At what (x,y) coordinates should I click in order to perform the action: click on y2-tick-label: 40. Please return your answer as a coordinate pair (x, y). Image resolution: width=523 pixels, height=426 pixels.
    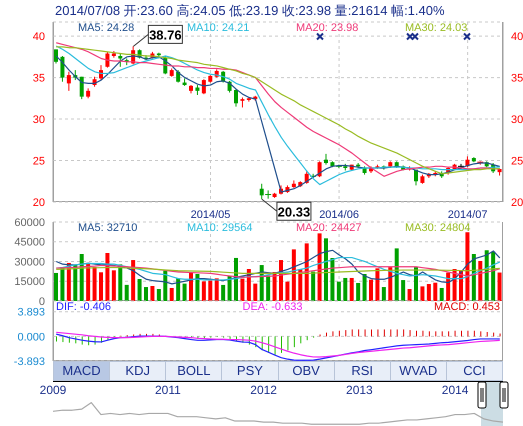
    Looking at the image, I should click on (517, 37).